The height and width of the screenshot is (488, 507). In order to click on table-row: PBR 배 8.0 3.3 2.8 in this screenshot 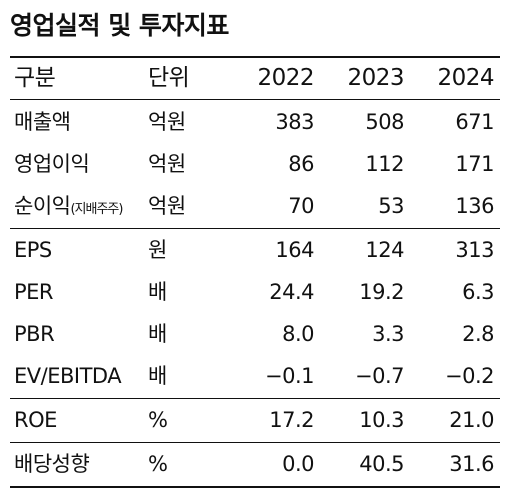, I will do `click(255, 334)`.